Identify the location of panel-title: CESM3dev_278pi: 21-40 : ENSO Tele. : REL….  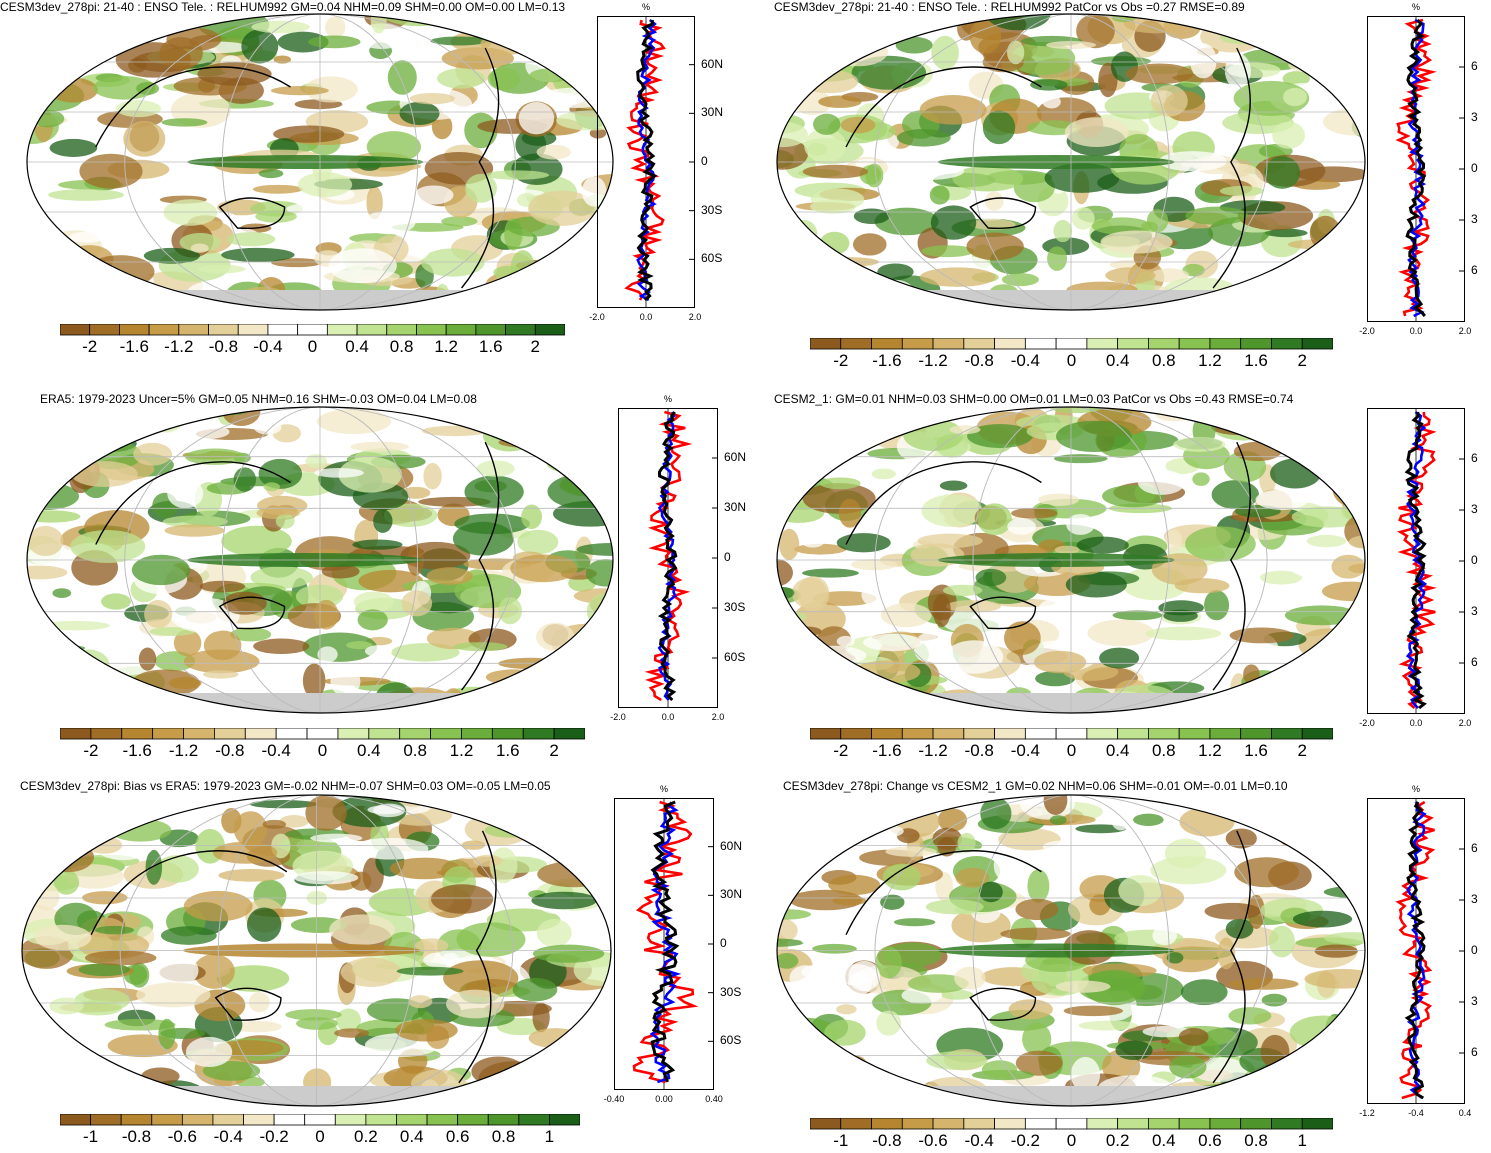
(283, 7).